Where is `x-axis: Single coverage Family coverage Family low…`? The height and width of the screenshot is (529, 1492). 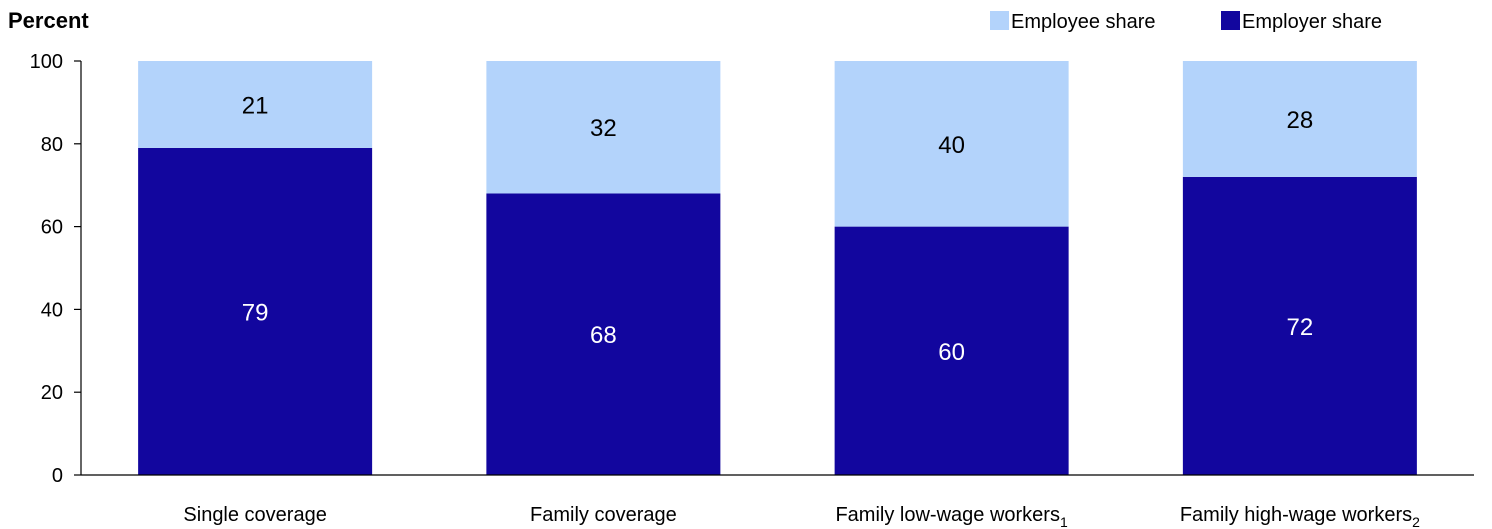
x-axis: Single coverage Family coverage Family low… is located at coordinates (777, 501).